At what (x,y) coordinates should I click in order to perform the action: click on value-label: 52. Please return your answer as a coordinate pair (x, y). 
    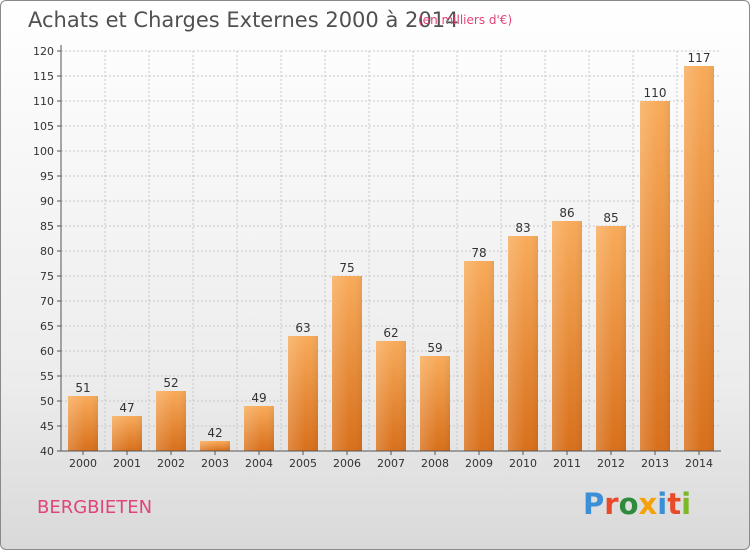
    Looking at the image, I should click on (170, 383).